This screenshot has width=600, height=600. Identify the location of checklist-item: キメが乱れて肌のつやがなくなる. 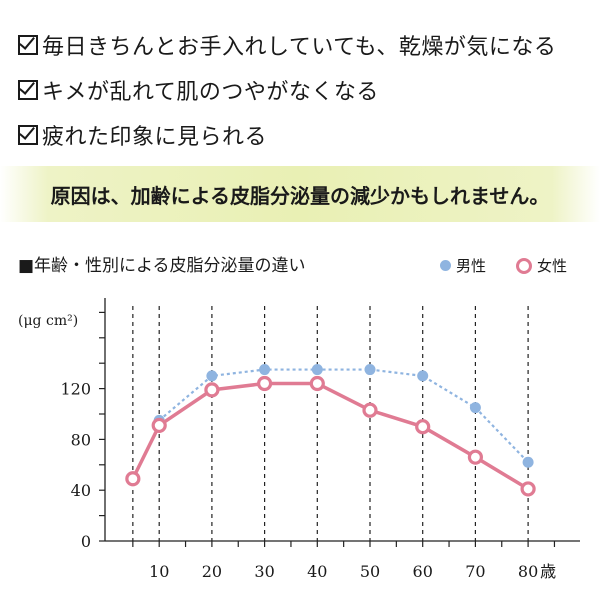
(287, 89).